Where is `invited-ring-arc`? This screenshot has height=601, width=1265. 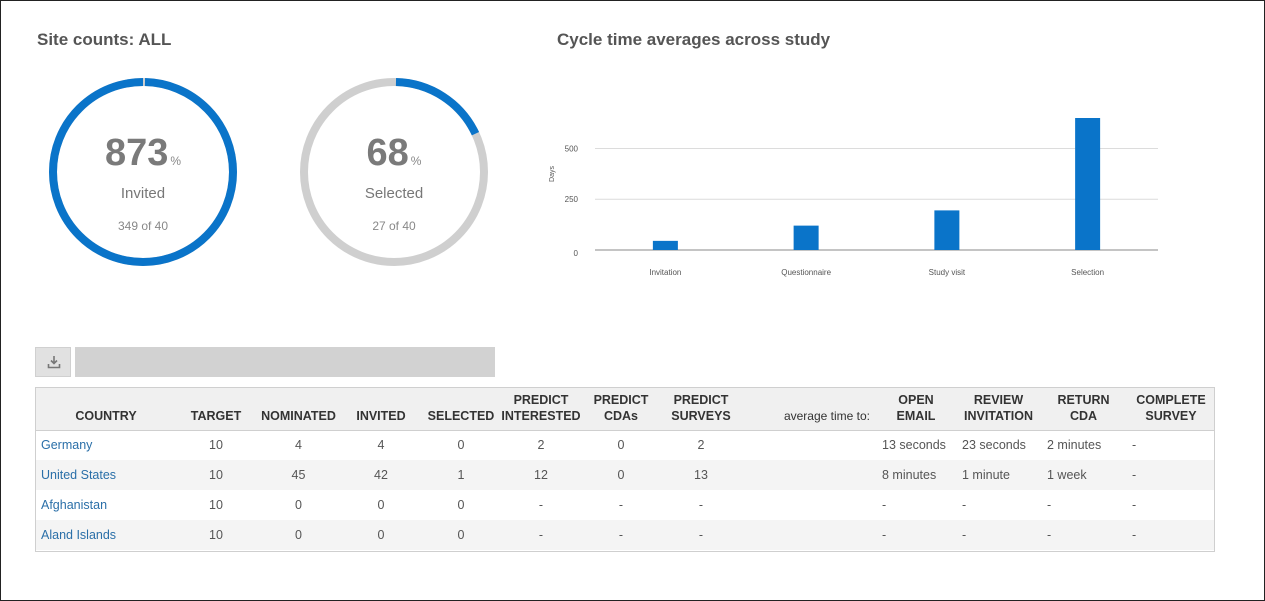 invited-ring-arc is located at coordinates (143, 172).